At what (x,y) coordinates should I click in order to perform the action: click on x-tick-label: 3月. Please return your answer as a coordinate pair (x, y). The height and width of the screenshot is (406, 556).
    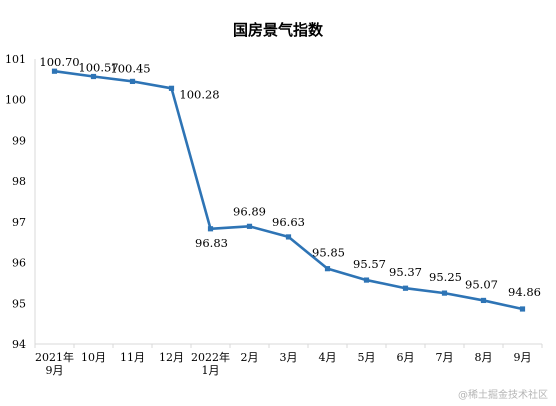
    Looking at the image, I should click on (289, 357).